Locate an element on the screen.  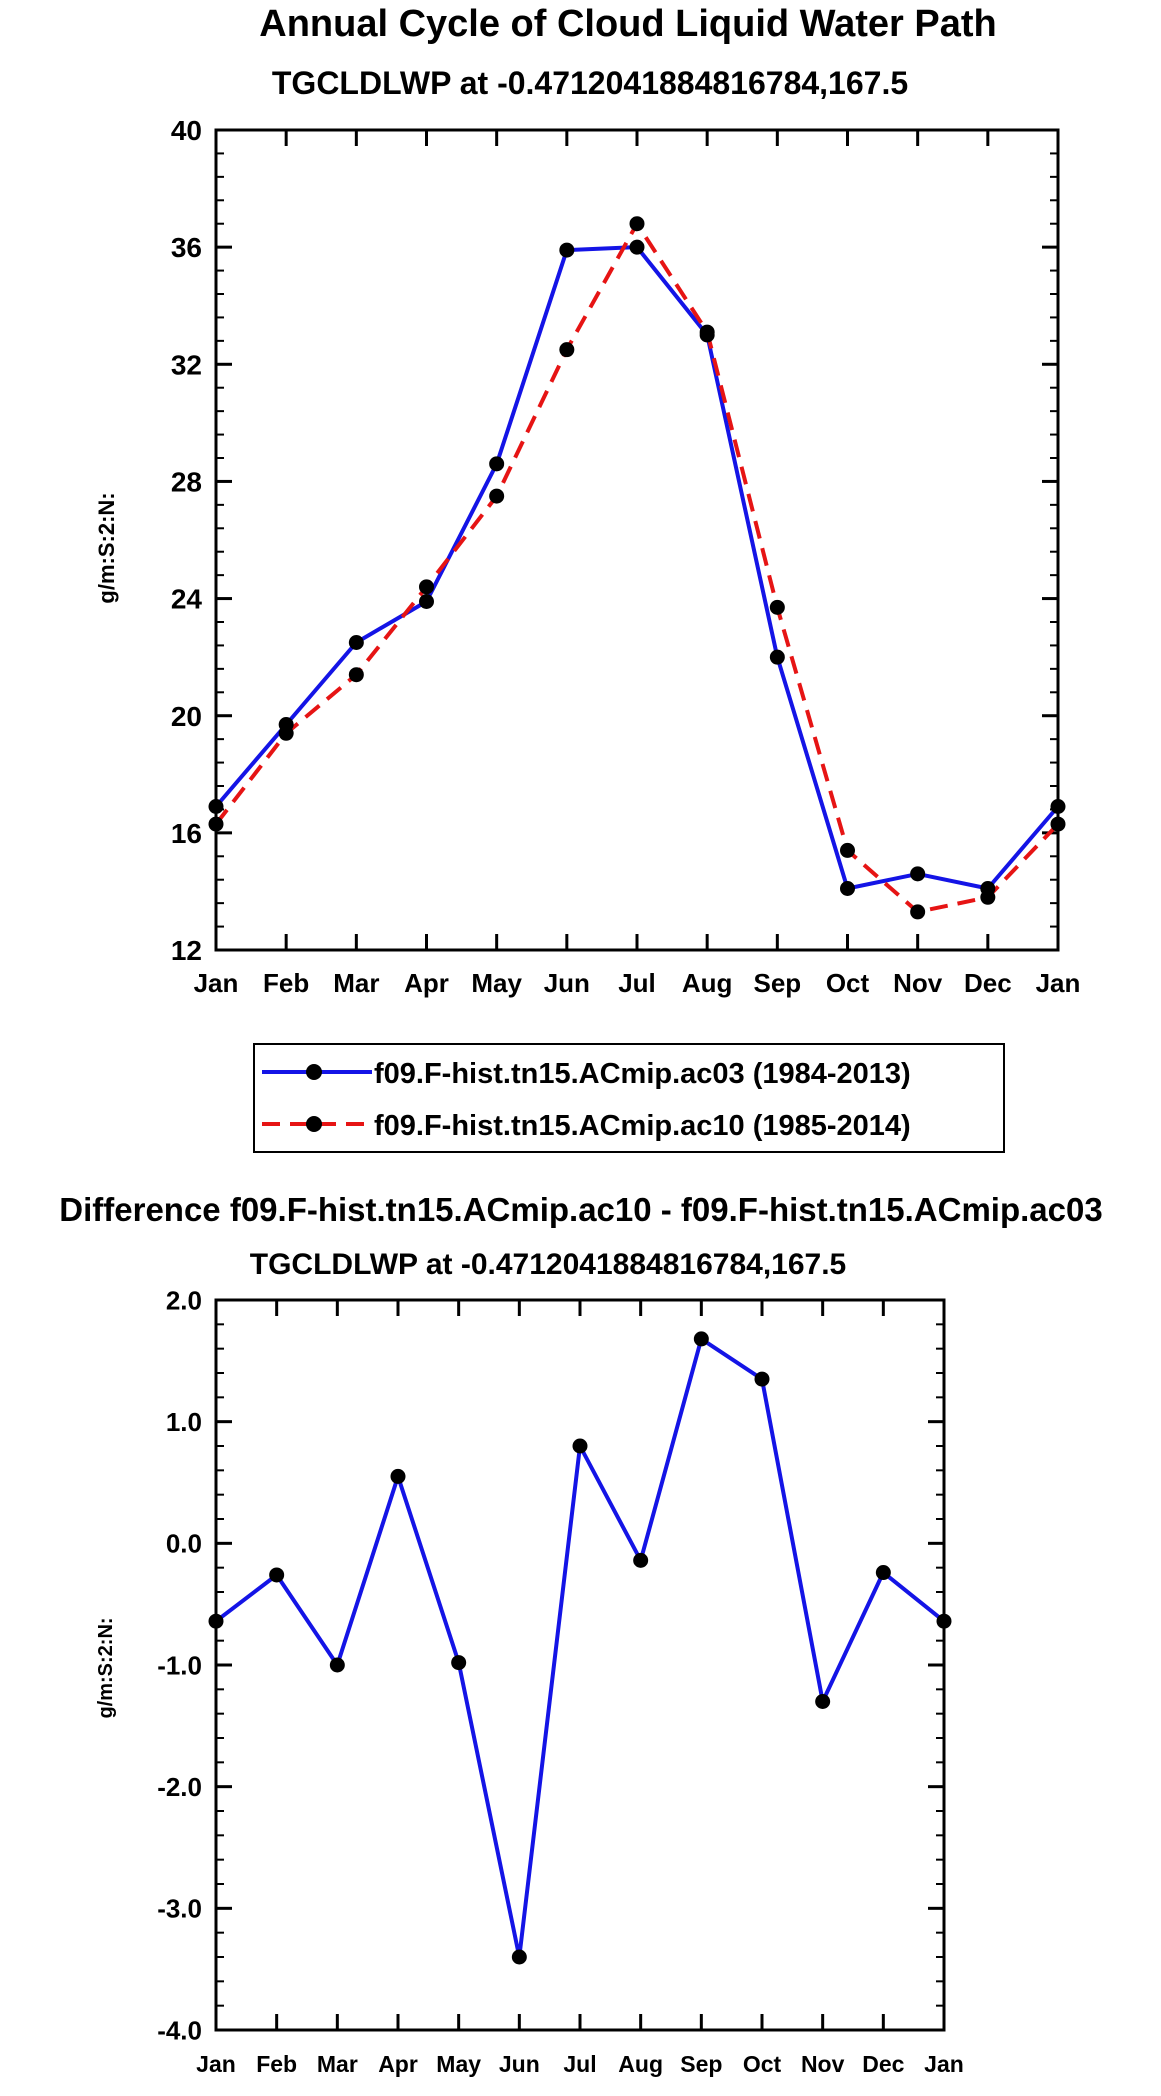
y-tick-label: -1.0 is located at coordinates (179, 1665).